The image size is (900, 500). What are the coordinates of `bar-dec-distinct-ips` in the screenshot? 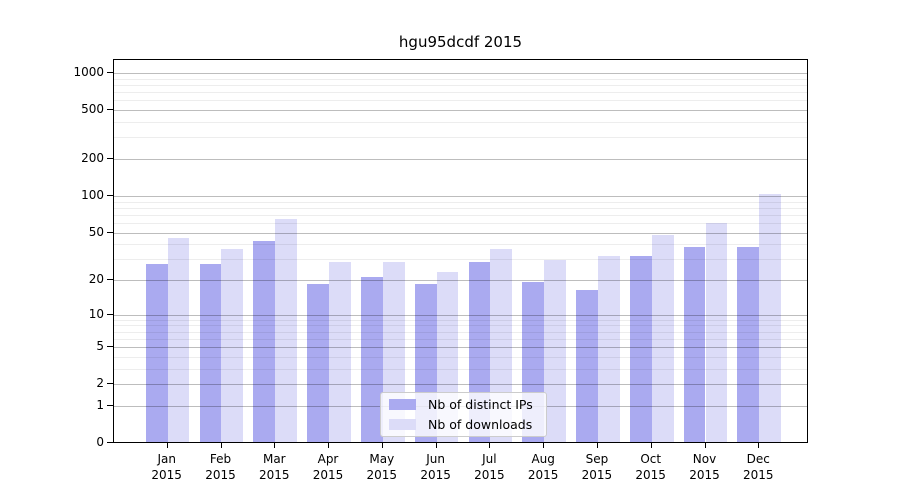 It's located at (748, 344).